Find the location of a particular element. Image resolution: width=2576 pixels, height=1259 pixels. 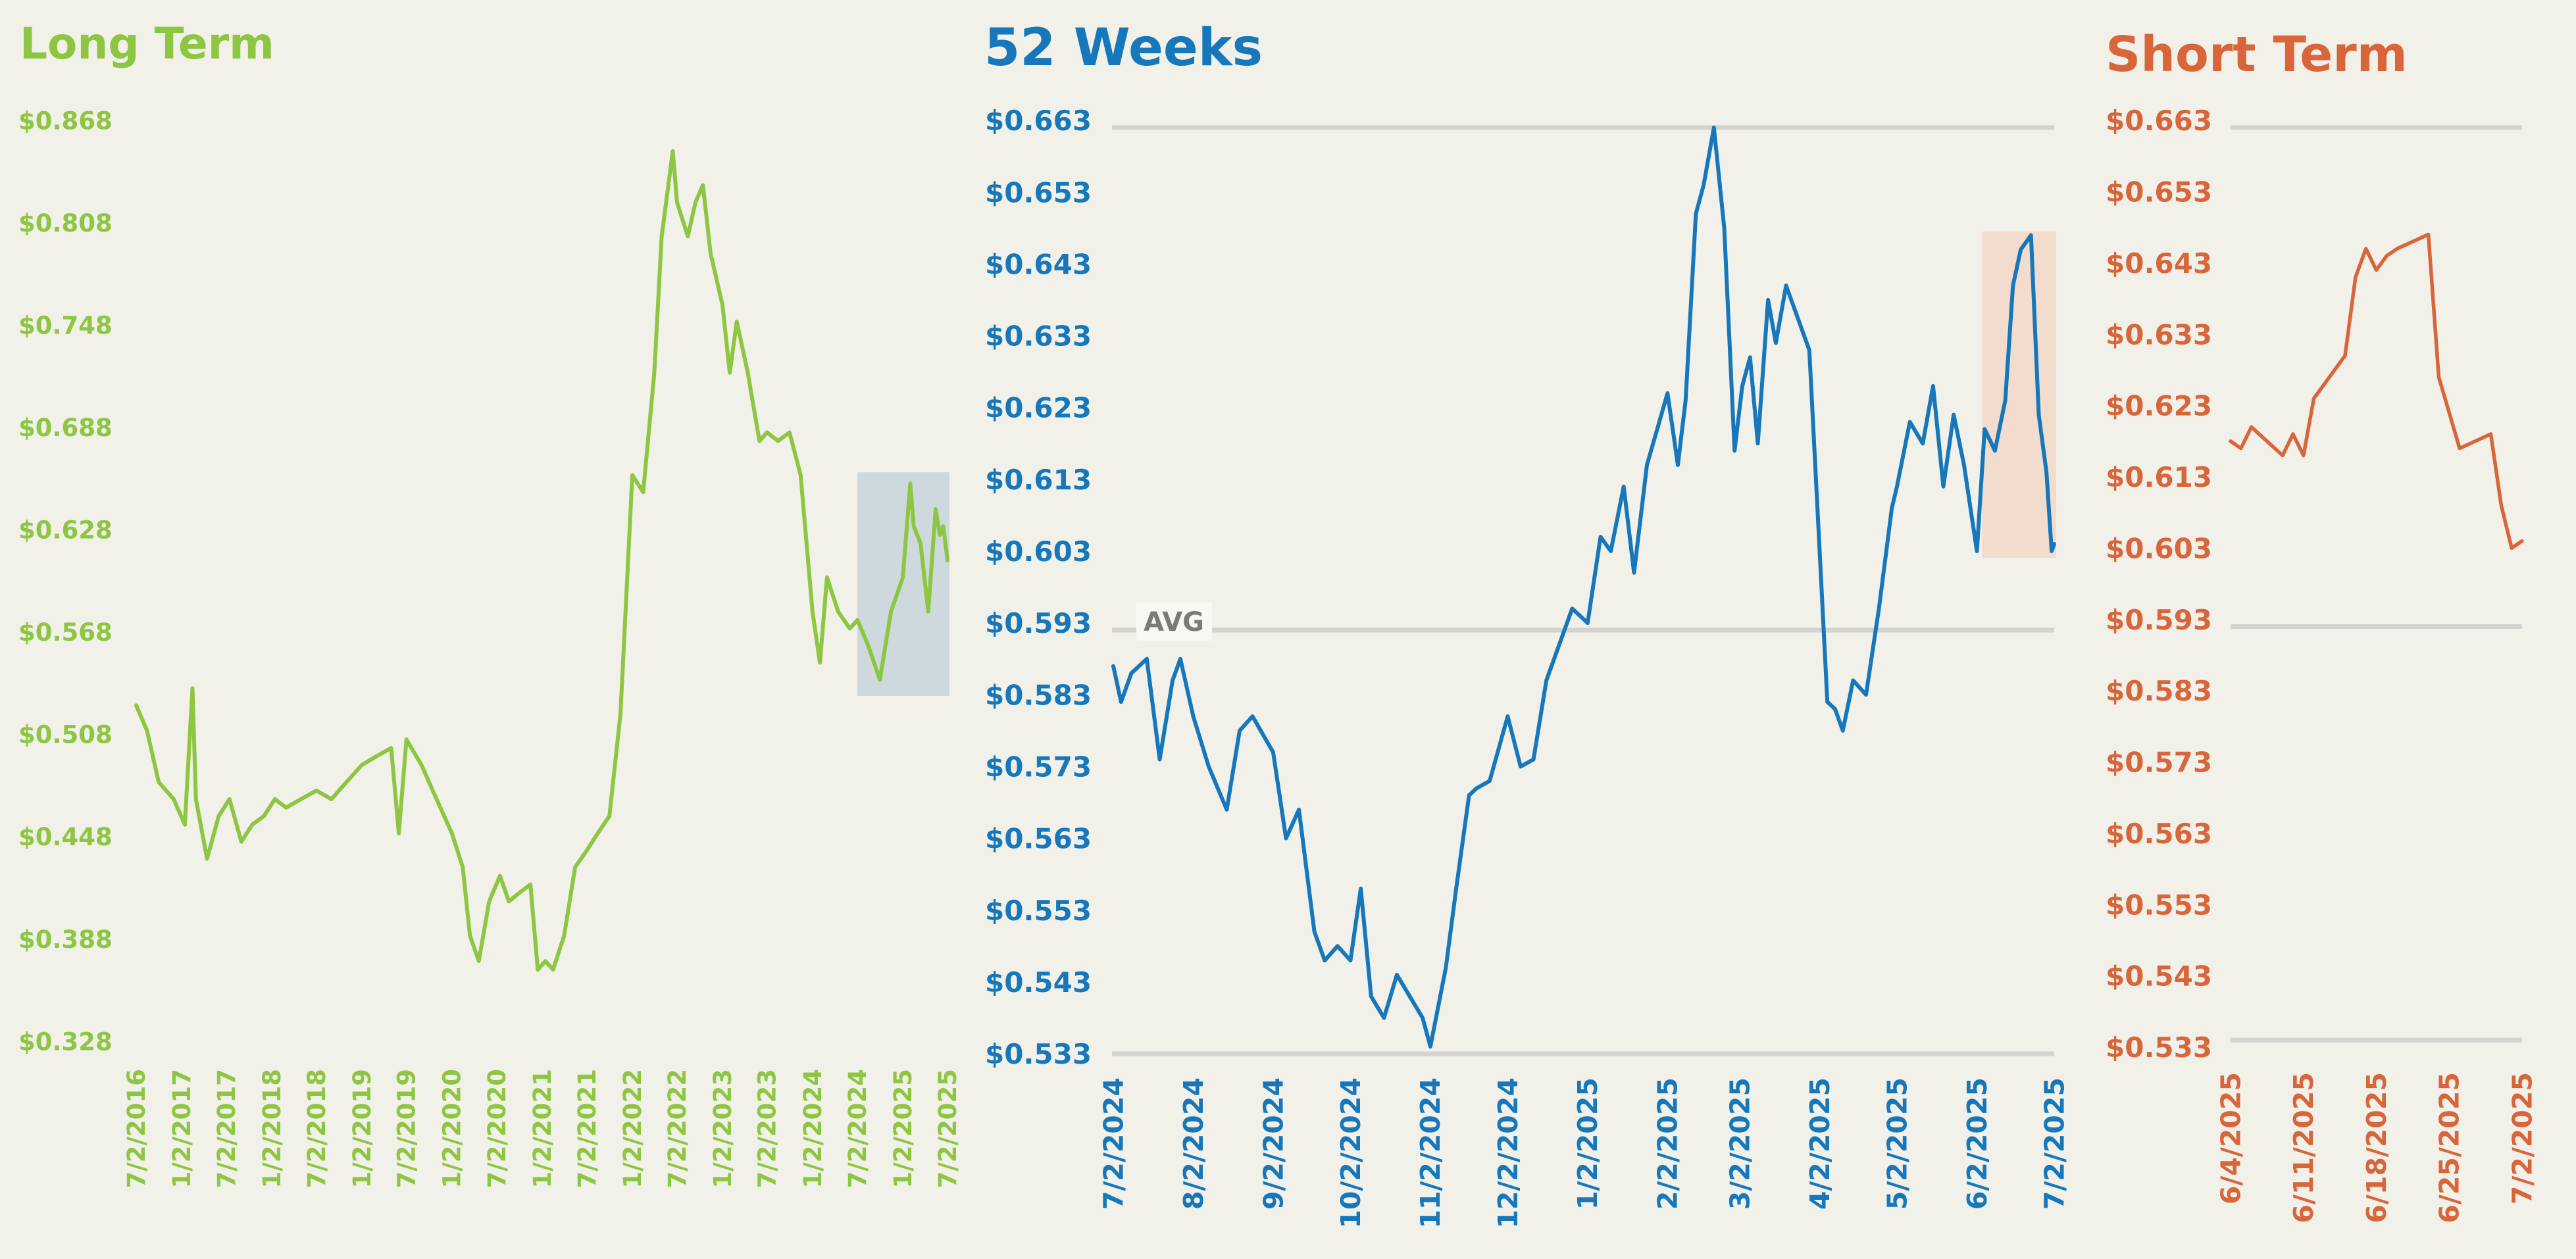

avg-label: AVG is located at coordinates (1174, 622).